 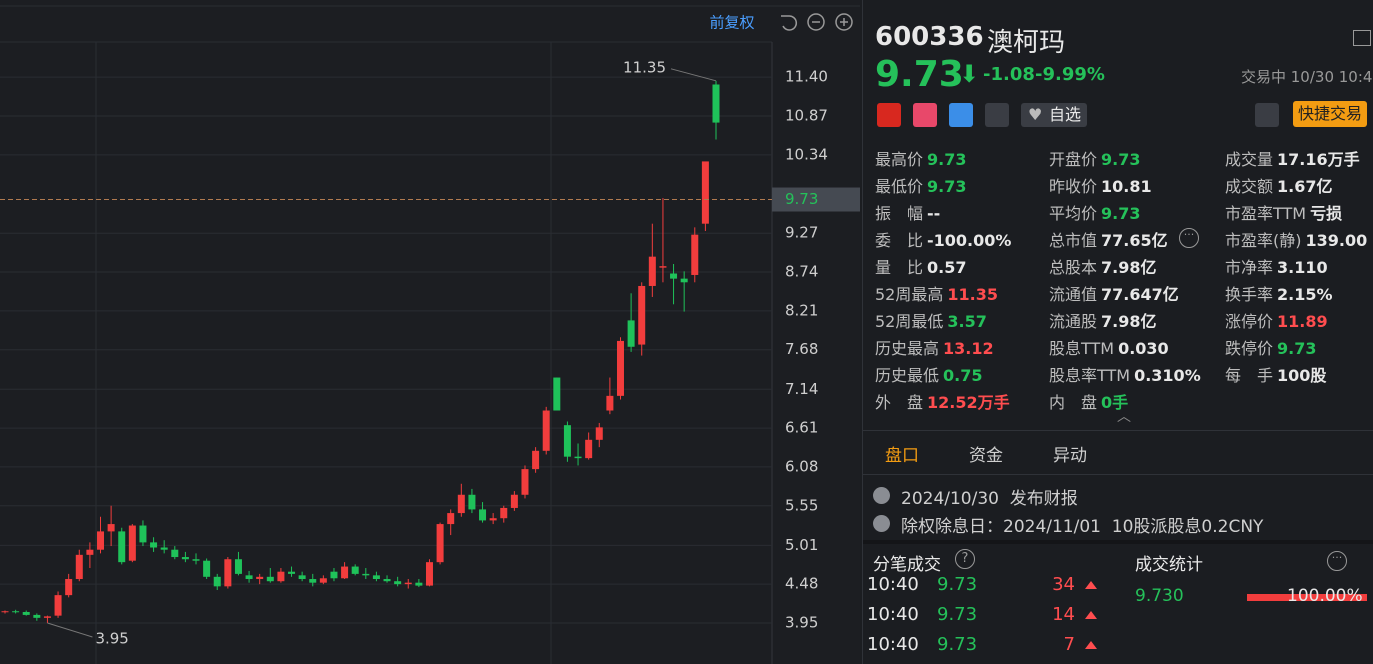 I want to click on help-icon: ?, so click(x=965, y=559).